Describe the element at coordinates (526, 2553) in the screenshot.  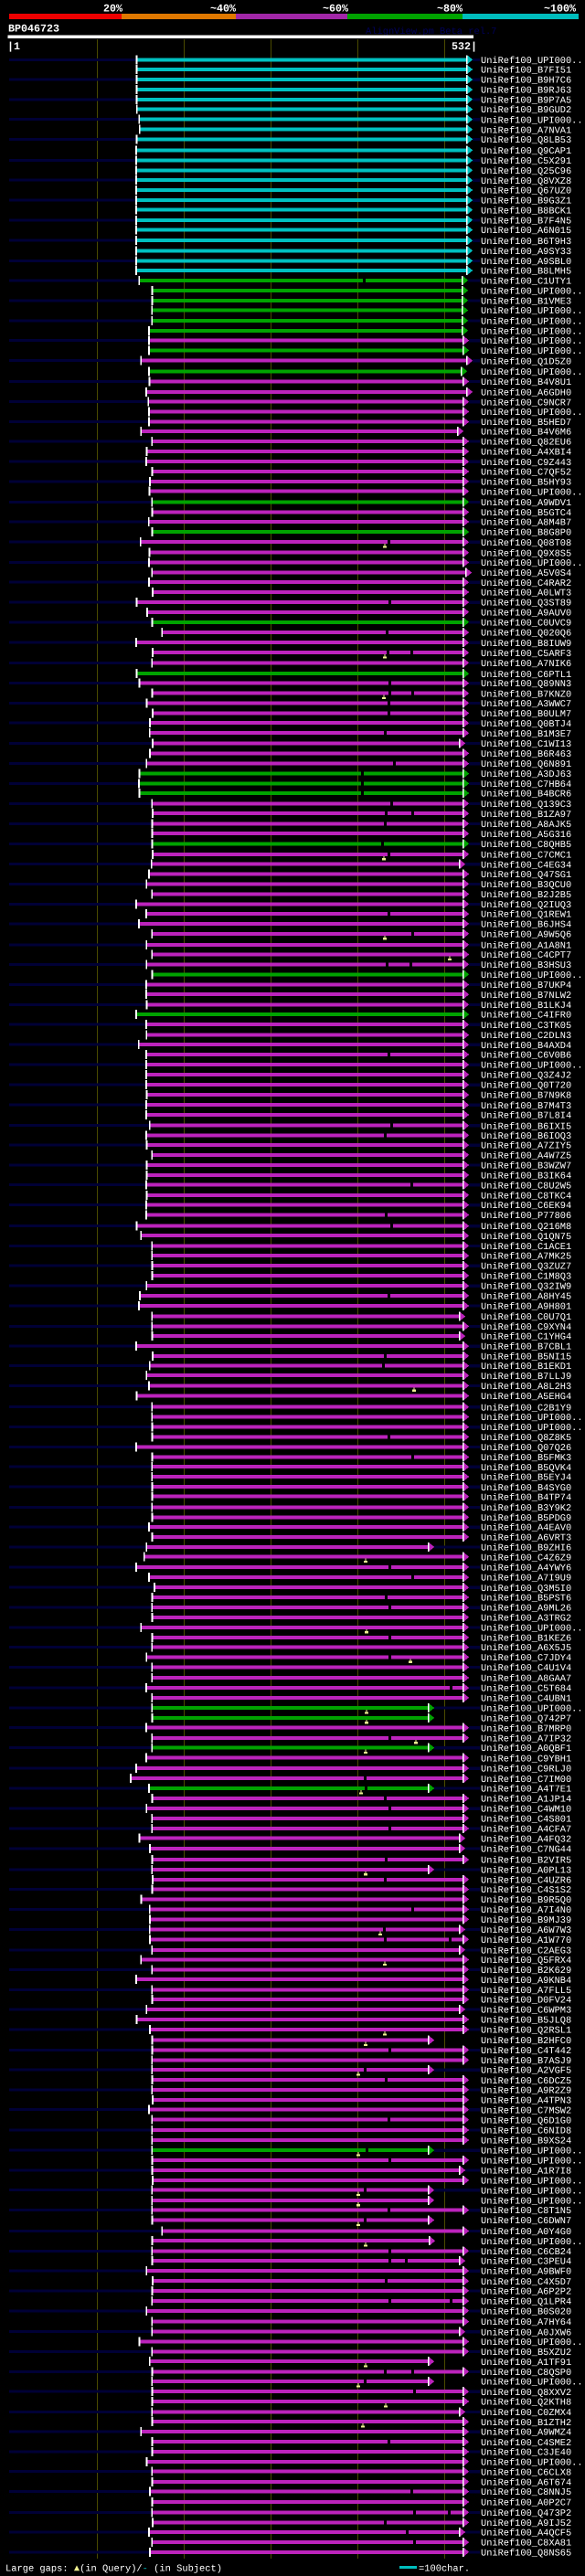
I see `svg-text: UniRef100_Q8NS65` at that location.